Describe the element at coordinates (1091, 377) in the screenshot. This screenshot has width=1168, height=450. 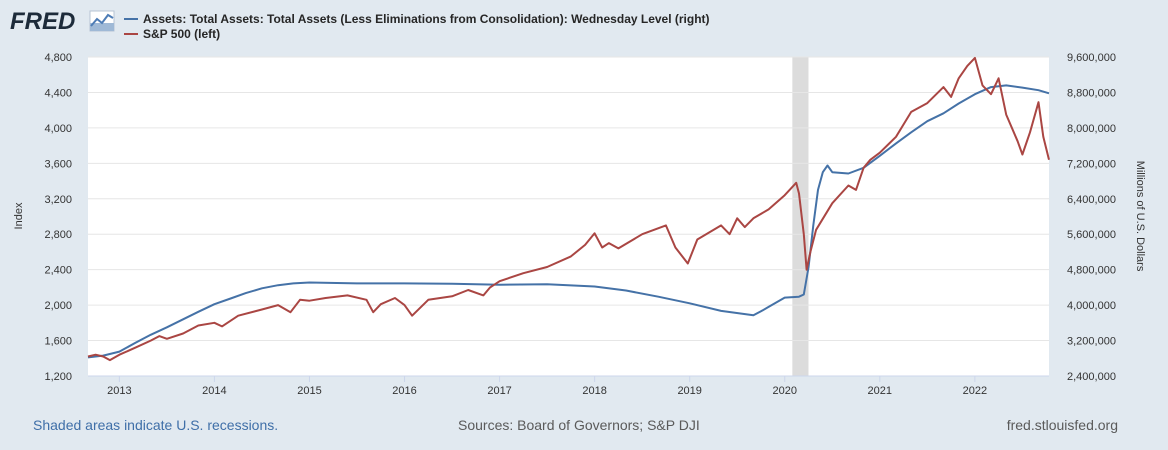
I see `right-tick-label: 2,400,000` at that location.